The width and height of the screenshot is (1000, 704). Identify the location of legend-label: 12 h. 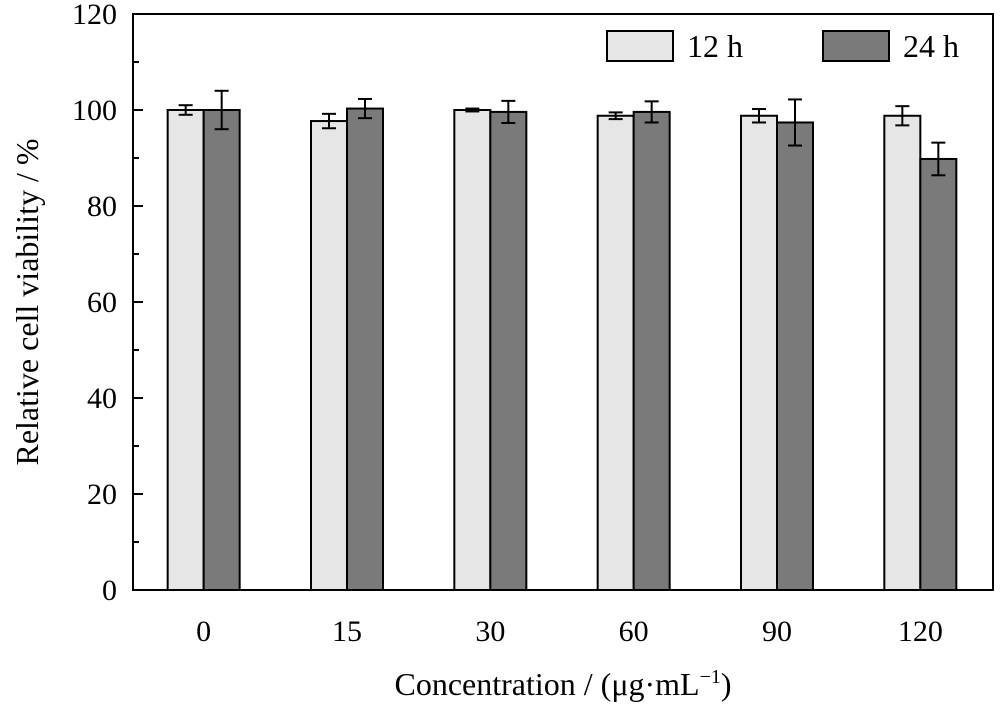
(715, 46).